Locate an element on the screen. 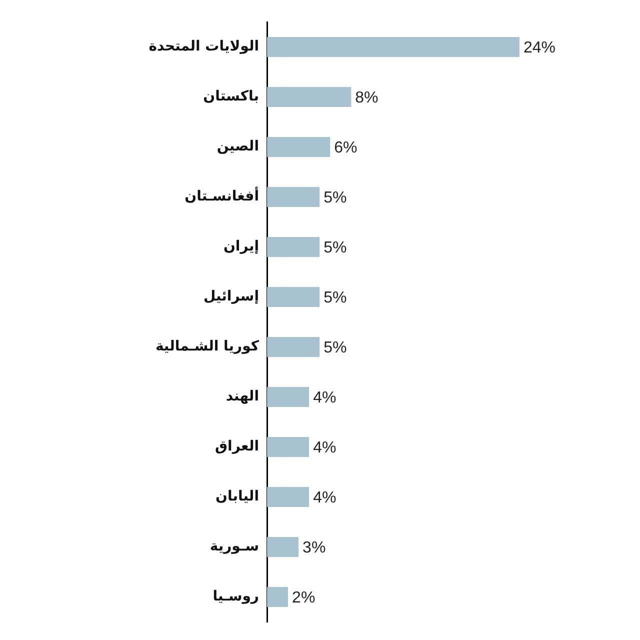  y-tick-label: العراق is located at coordinates (237, 446).